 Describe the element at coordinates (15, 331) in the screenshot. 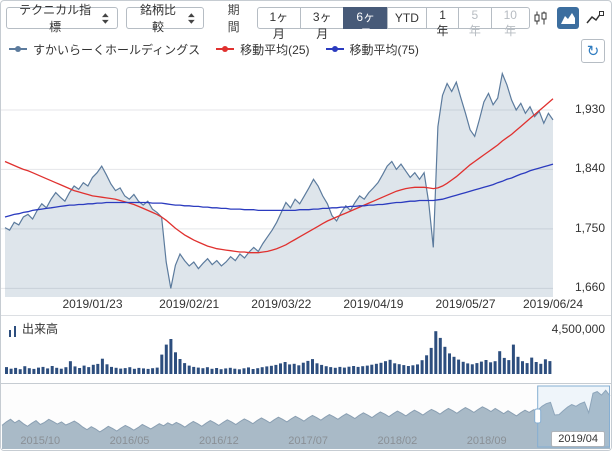

I see `volume-bars-icon` at that location.